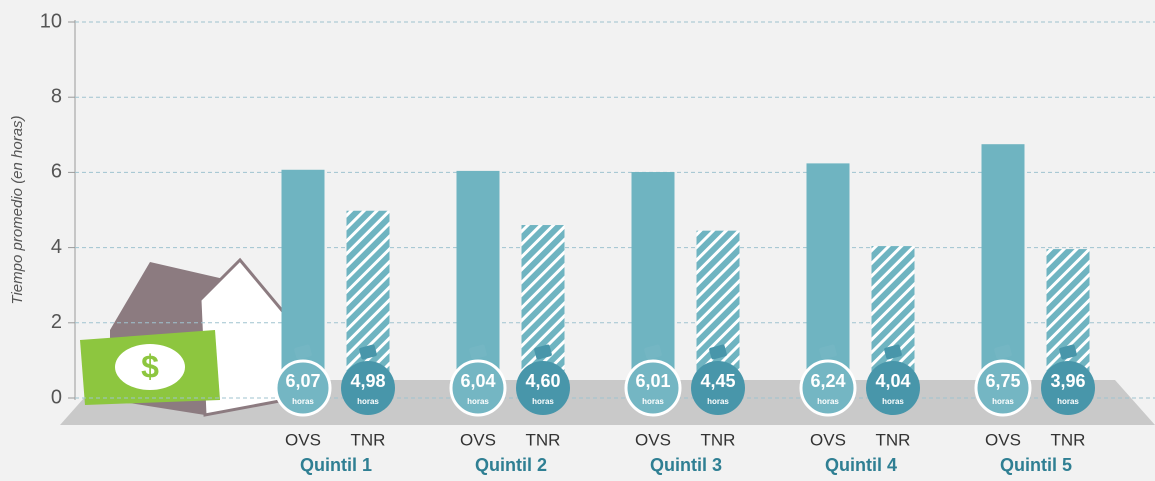 This screenshot has width=1155, height=481. Describe the element at coordinates (717, 381) in the screenshot. I see `value-label: 4,45` at that location.